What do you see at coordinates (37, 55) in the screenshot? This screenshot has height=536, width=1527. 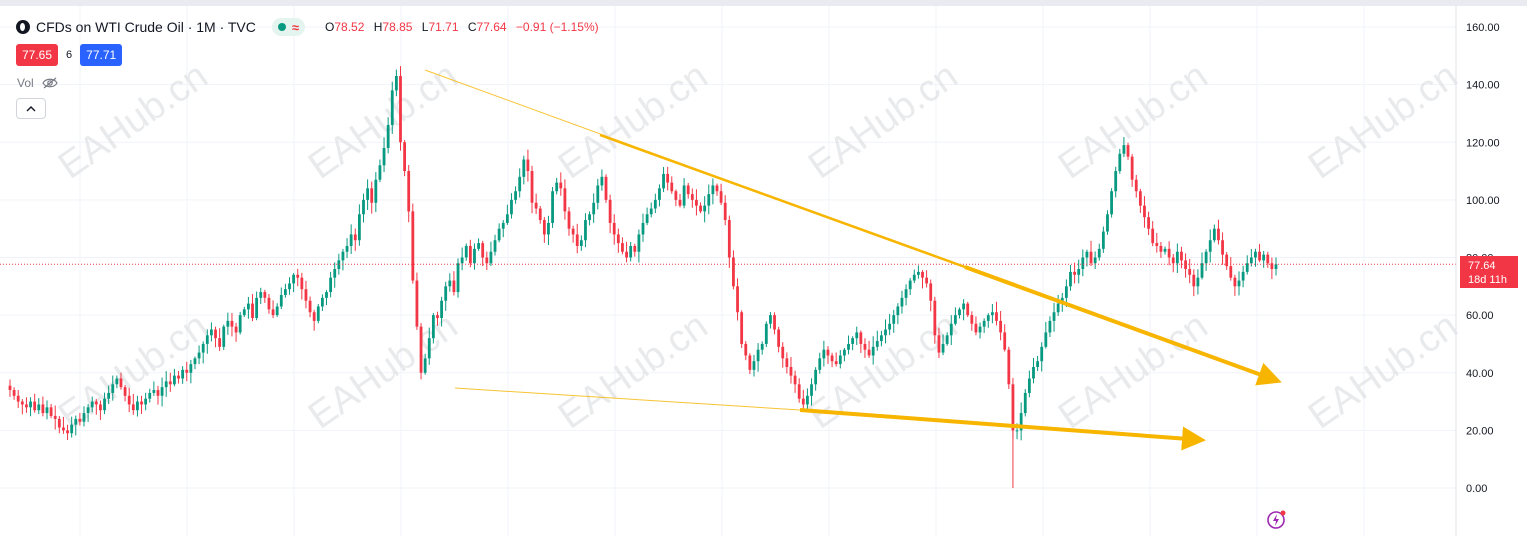 I see `bid-price-button: 77.65` at bounding box center [37, 55].